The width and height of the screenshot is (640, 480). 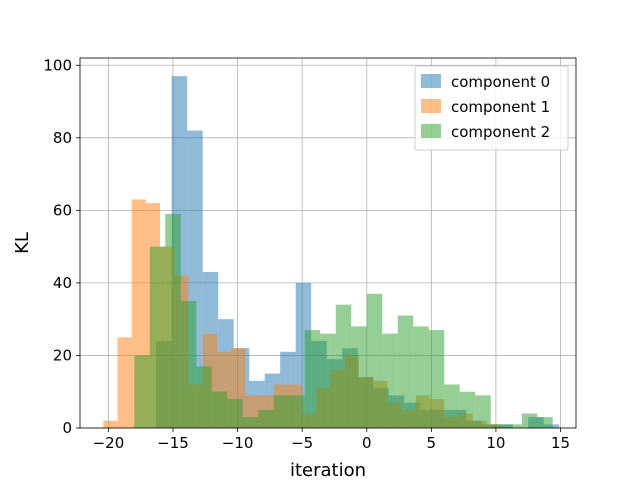 What do you see at coordinates (22, 243) in the screenshot?
I see `y-axis-label: KL` at bounding box center [22, 243].